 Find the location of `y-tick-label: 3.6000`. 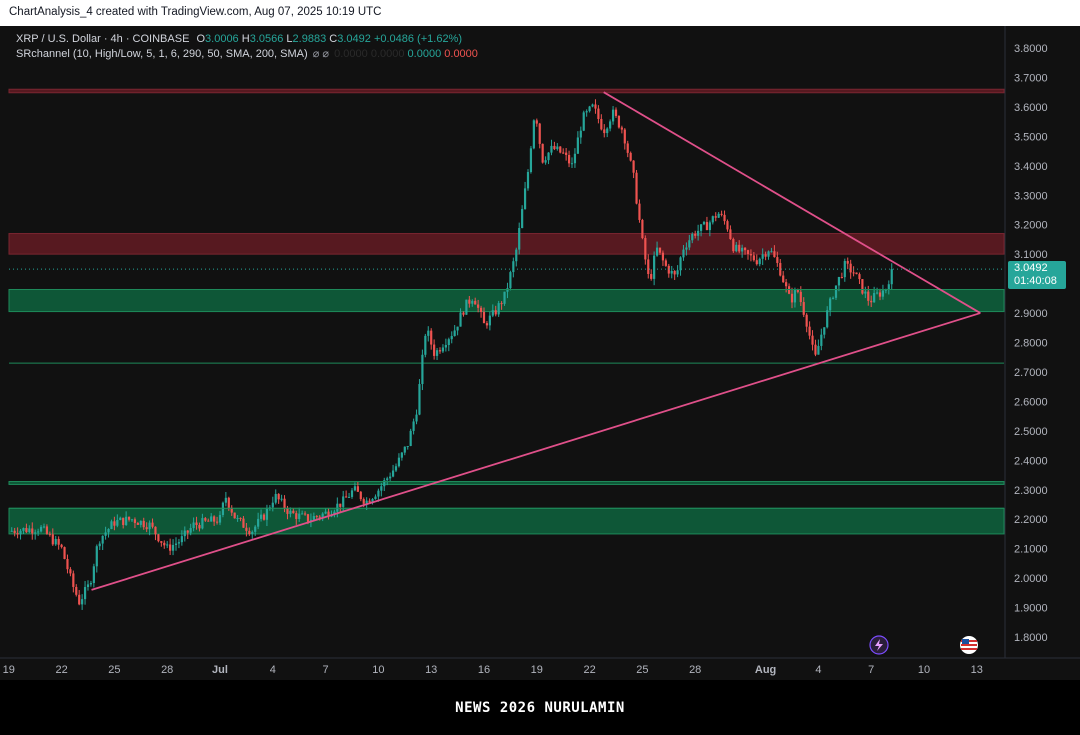

y-tick-label: 3.6000 is located at coordinates (1031, 108).